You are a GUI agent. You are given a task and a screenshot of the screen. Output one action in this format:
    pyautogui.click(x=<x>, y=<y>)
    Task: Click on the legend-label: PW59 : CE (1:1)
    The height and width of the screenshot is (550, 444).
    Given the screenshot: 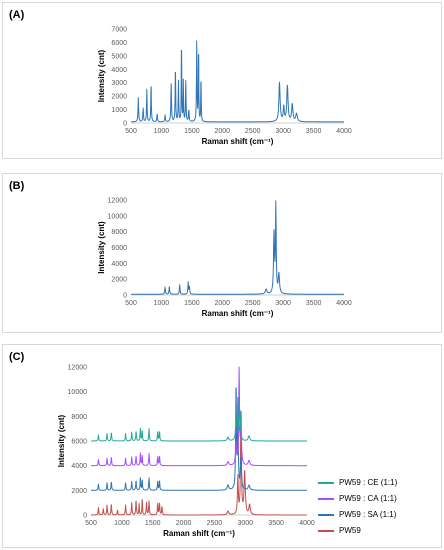 What is the action you would take?
    pyautogui.click(x=368, y=482)
    